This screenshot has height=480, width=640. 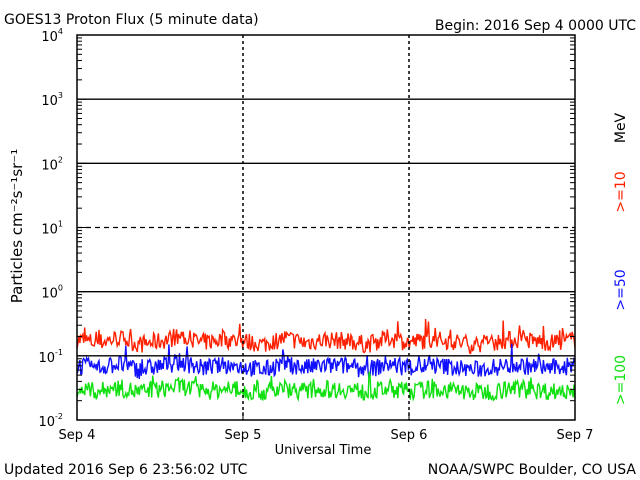 I want to click on legend-entry: >=50, so click(x=621, y=289).